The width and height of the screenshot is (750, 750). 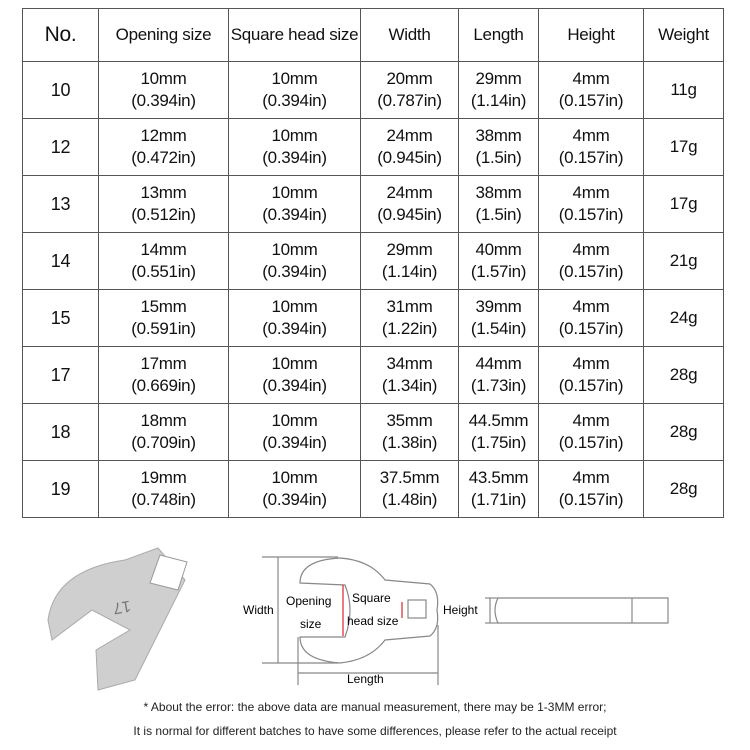 I want to click on stamp-text: 17, so click(x=121, y=607).